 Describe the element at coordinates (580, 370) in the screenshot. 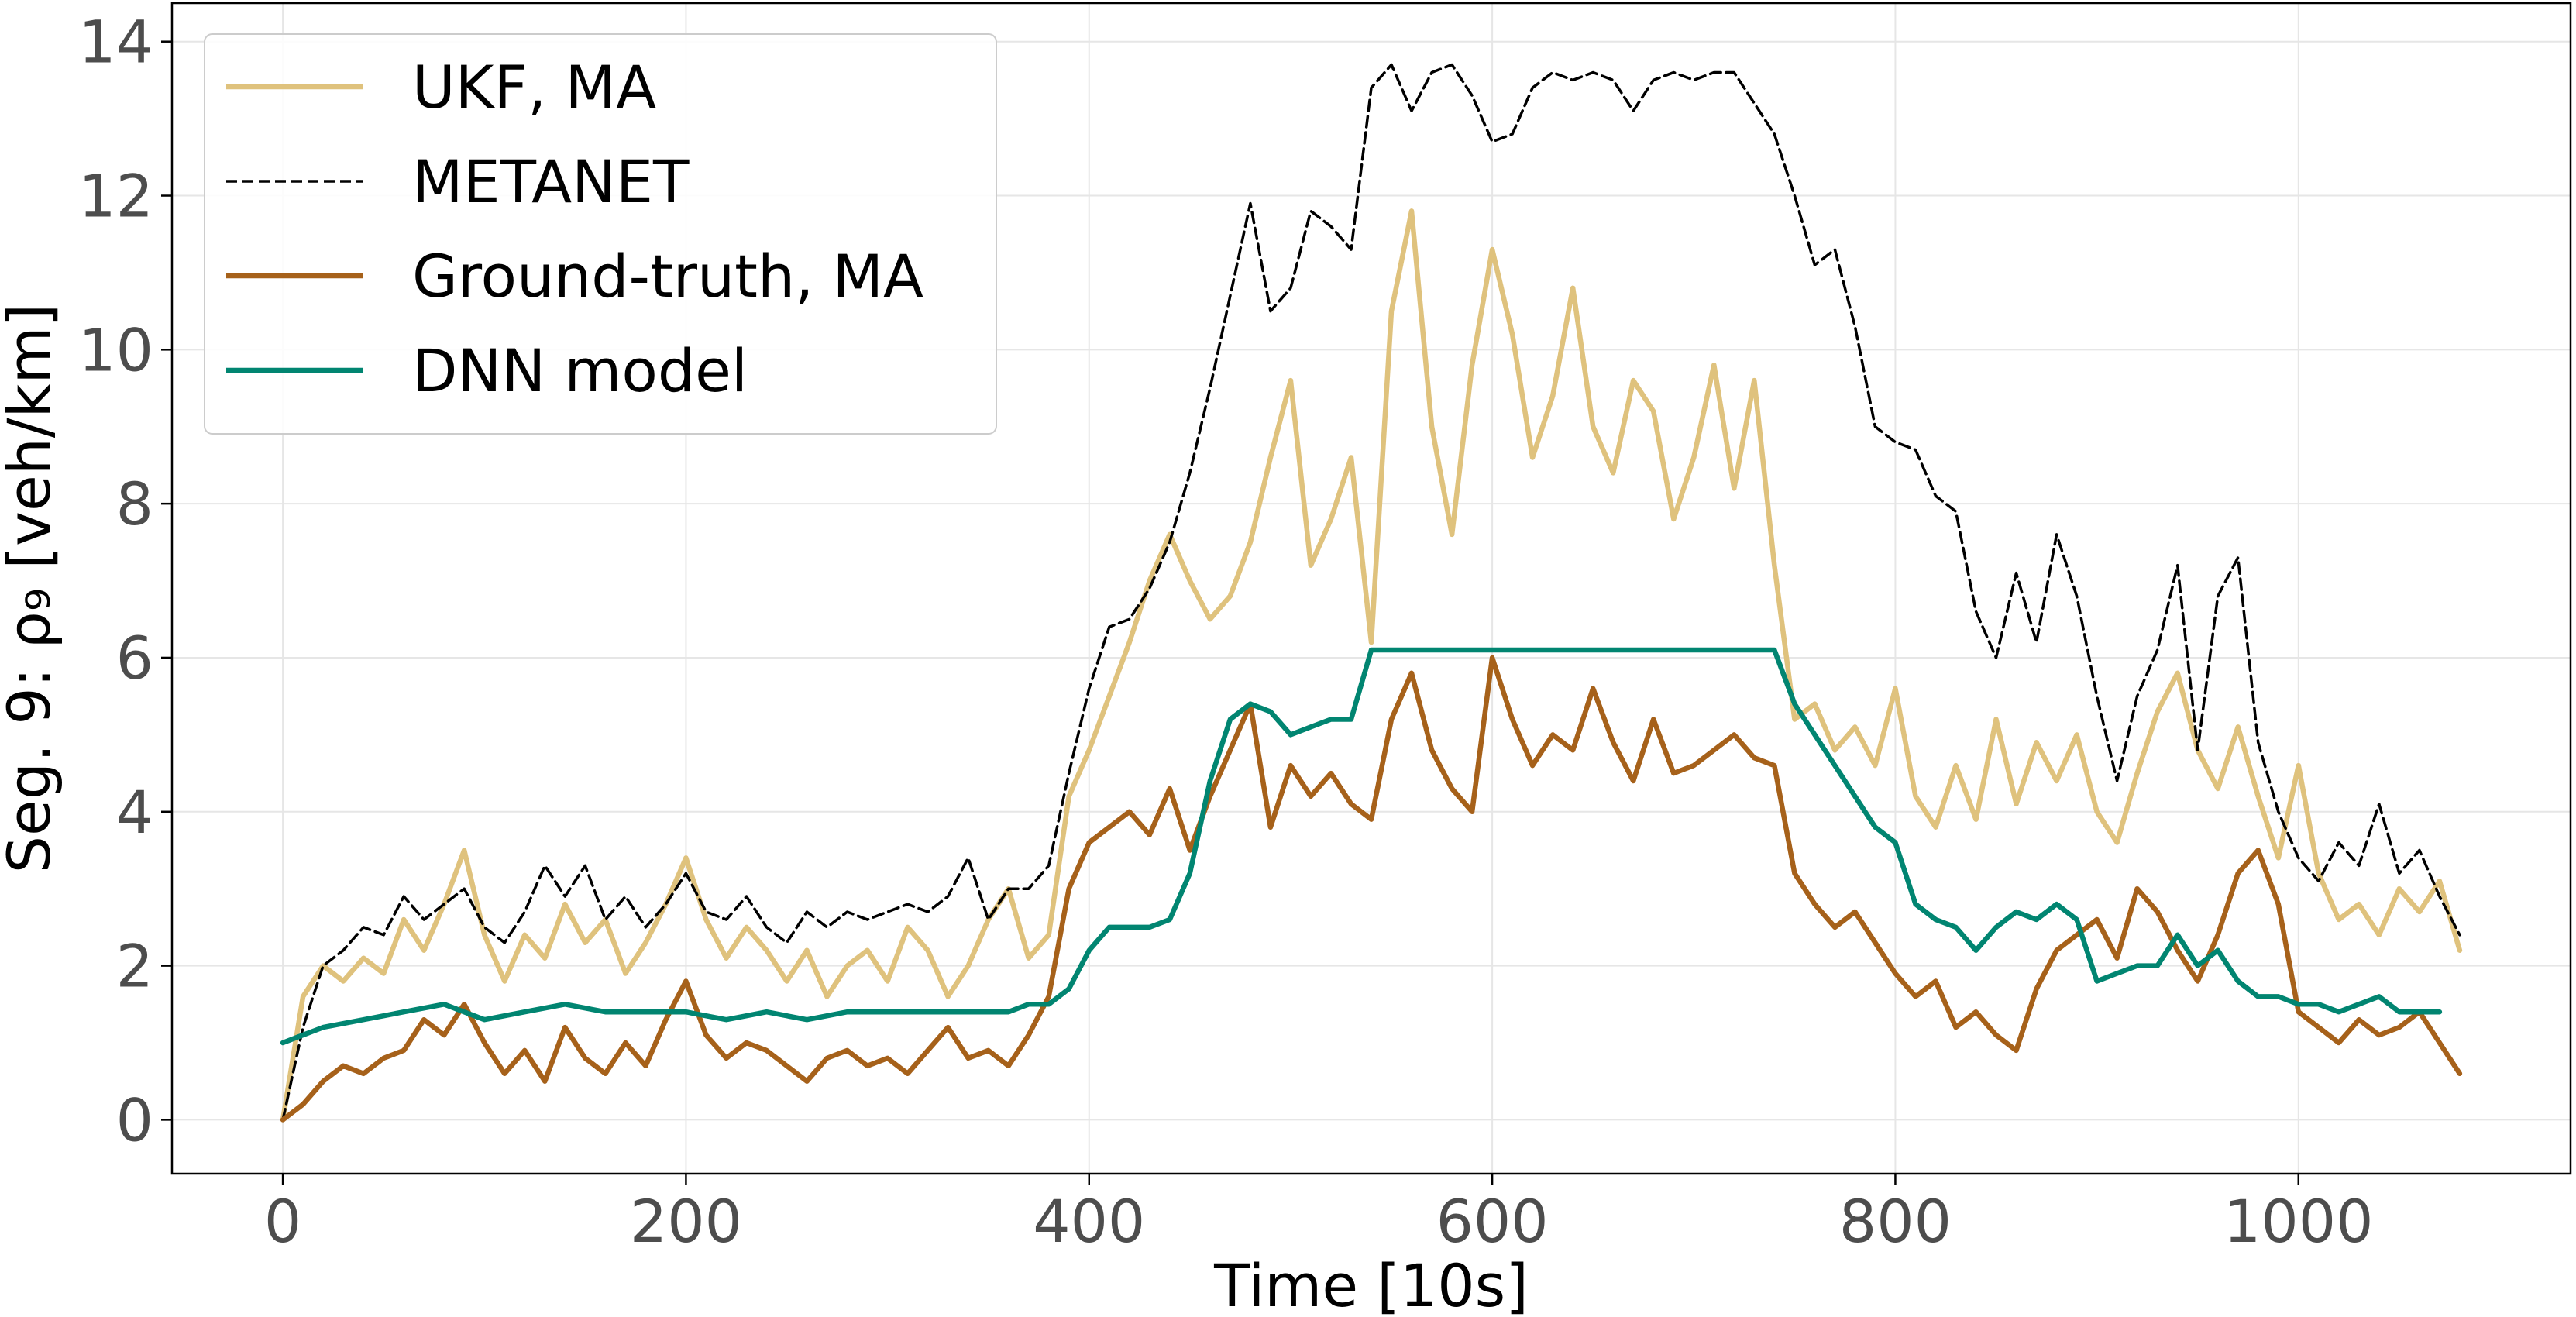

I see `legend-label-4: DNN model` at that location.